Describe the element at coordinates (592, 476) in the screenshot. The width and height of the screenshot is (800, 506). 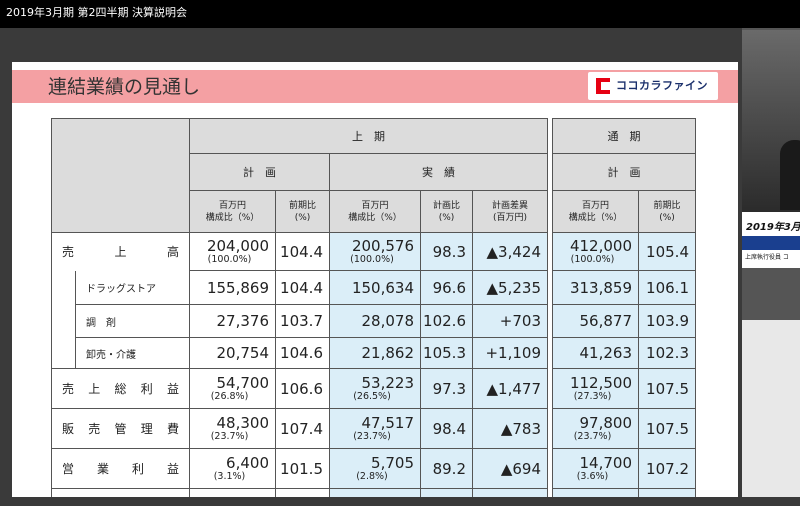
I see `share: (3.6%)` at that location.